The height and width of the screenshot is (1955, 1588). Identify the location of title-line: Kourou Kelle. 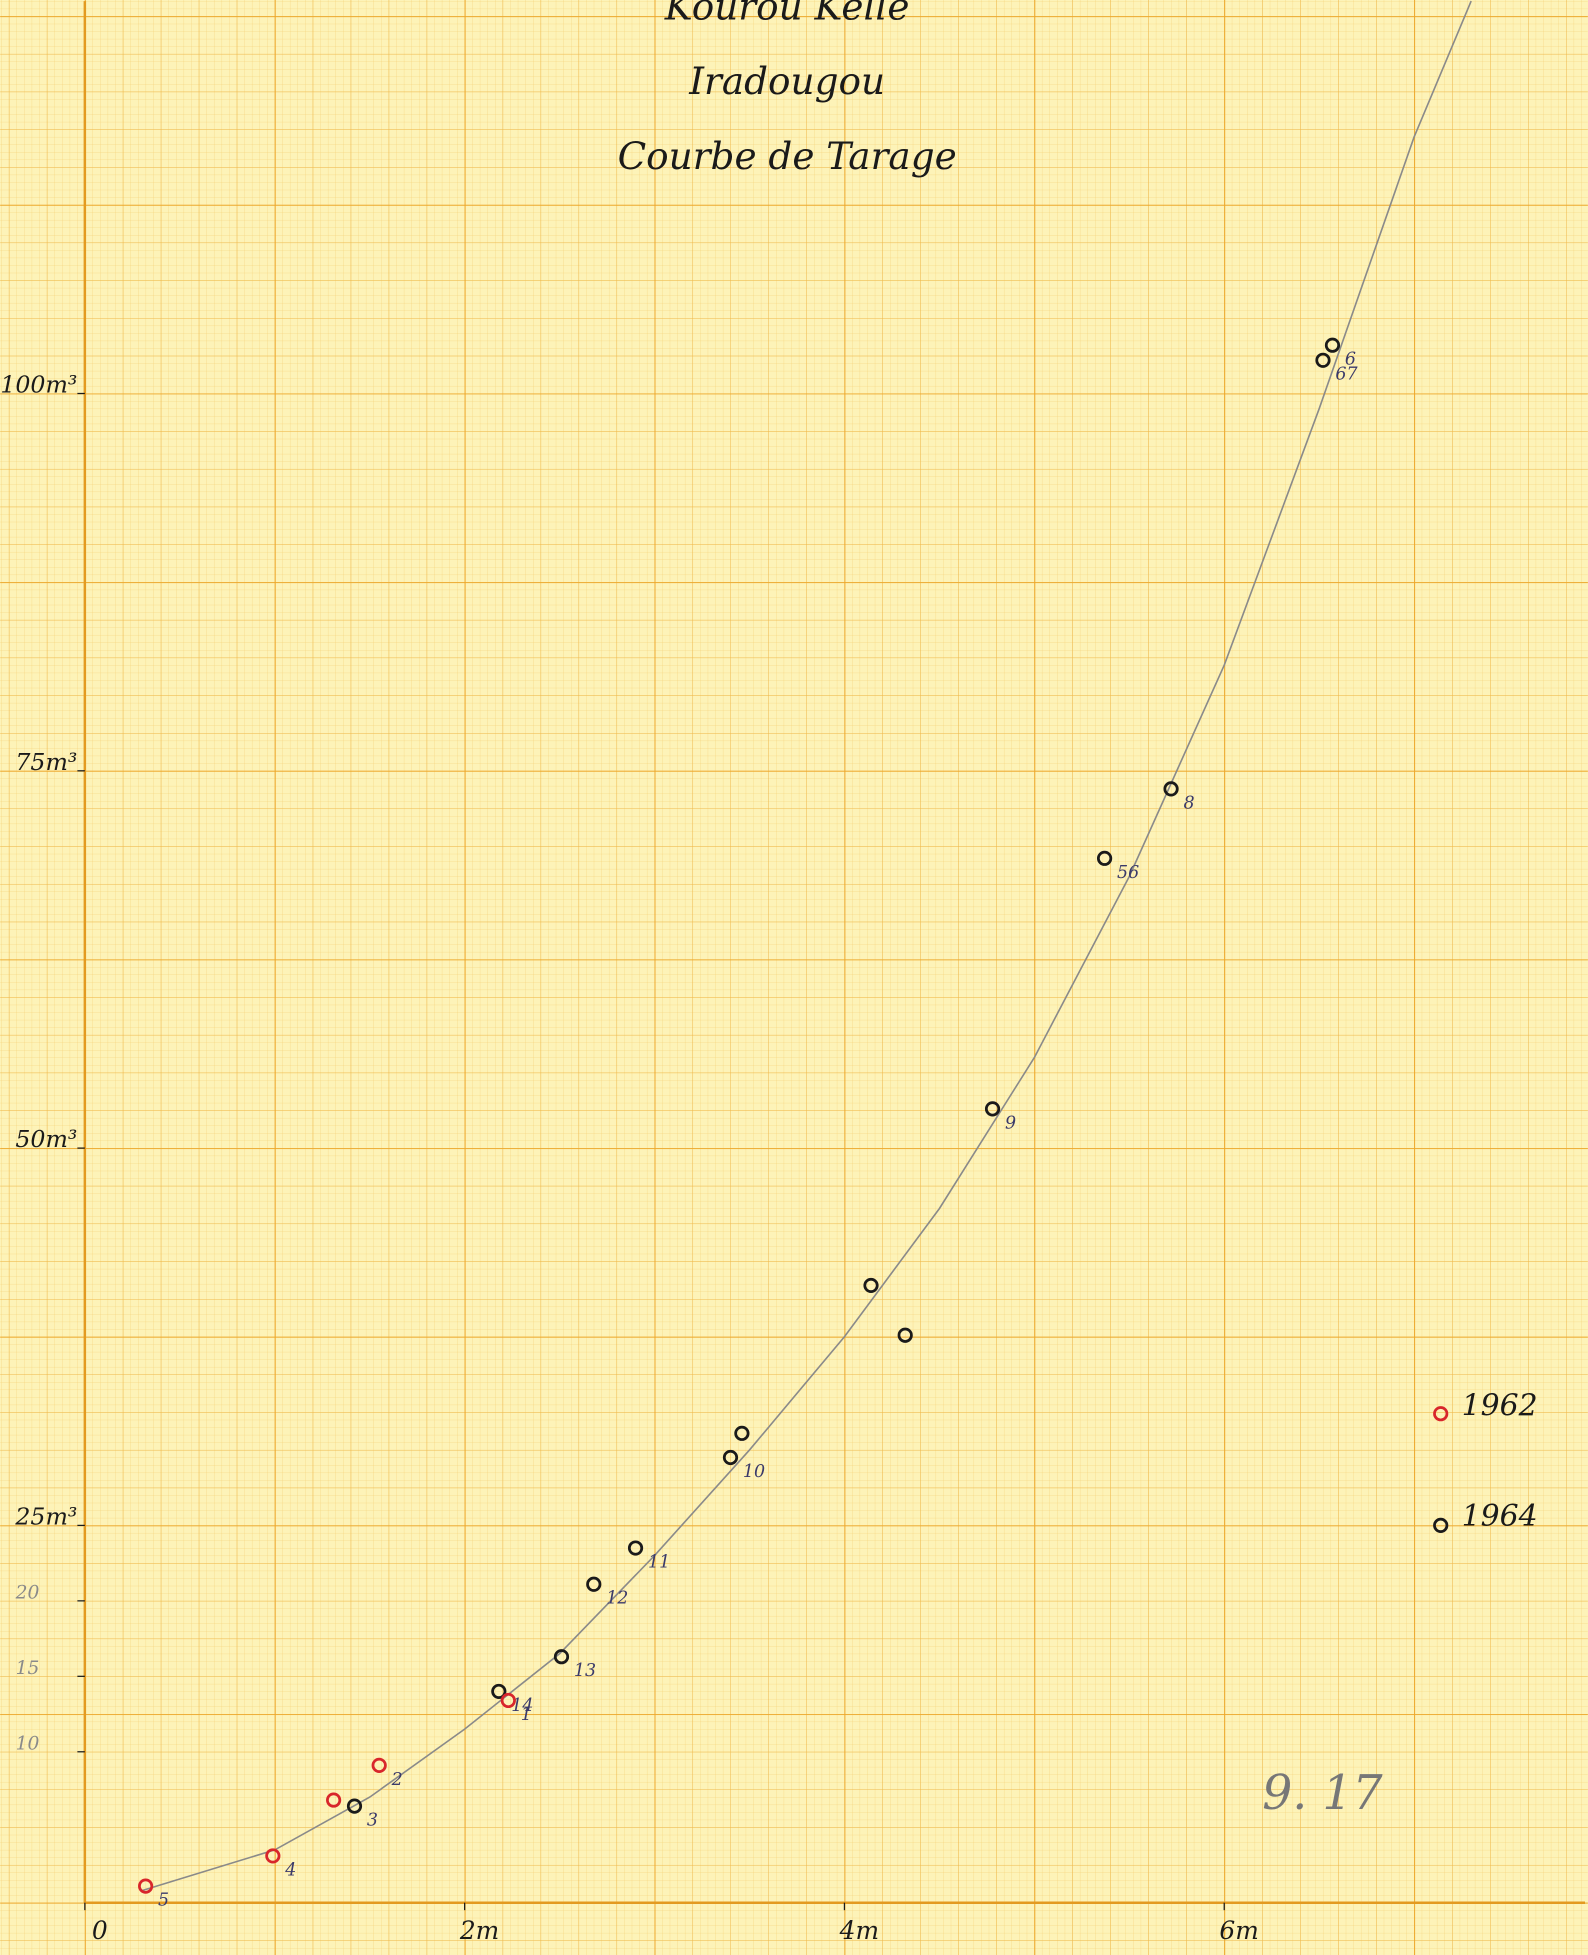
(787, 14).